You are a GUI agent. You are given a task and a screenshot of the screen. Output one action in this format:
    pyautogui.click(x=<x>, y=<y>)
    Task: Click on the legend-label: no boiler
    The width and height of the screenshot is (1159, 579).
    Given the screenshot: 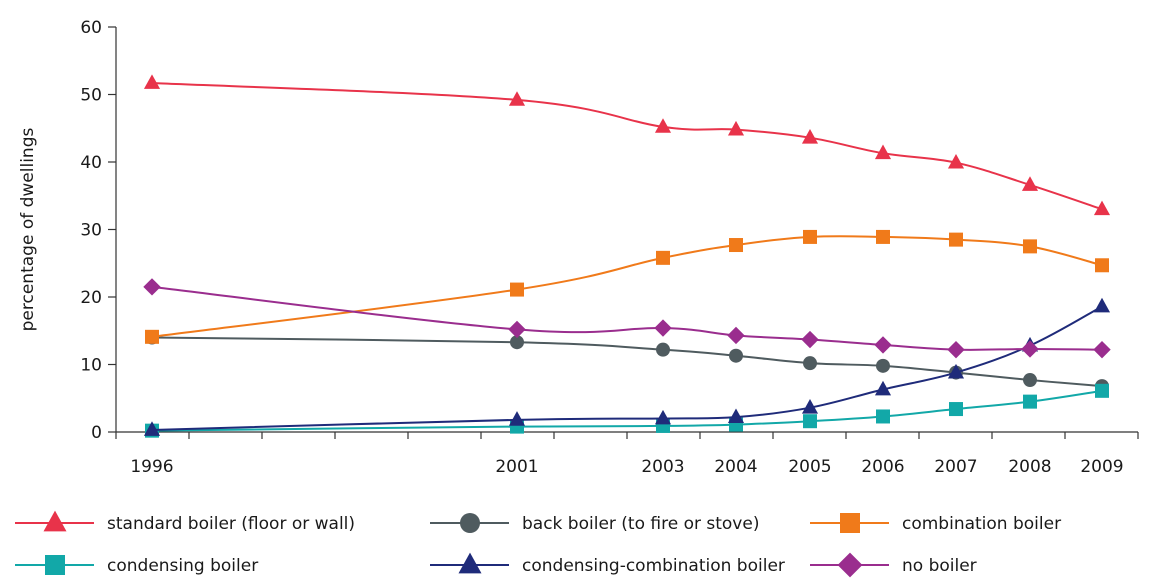 What is the action you would take?
    pyautogui.click(x=939, y=566)
    